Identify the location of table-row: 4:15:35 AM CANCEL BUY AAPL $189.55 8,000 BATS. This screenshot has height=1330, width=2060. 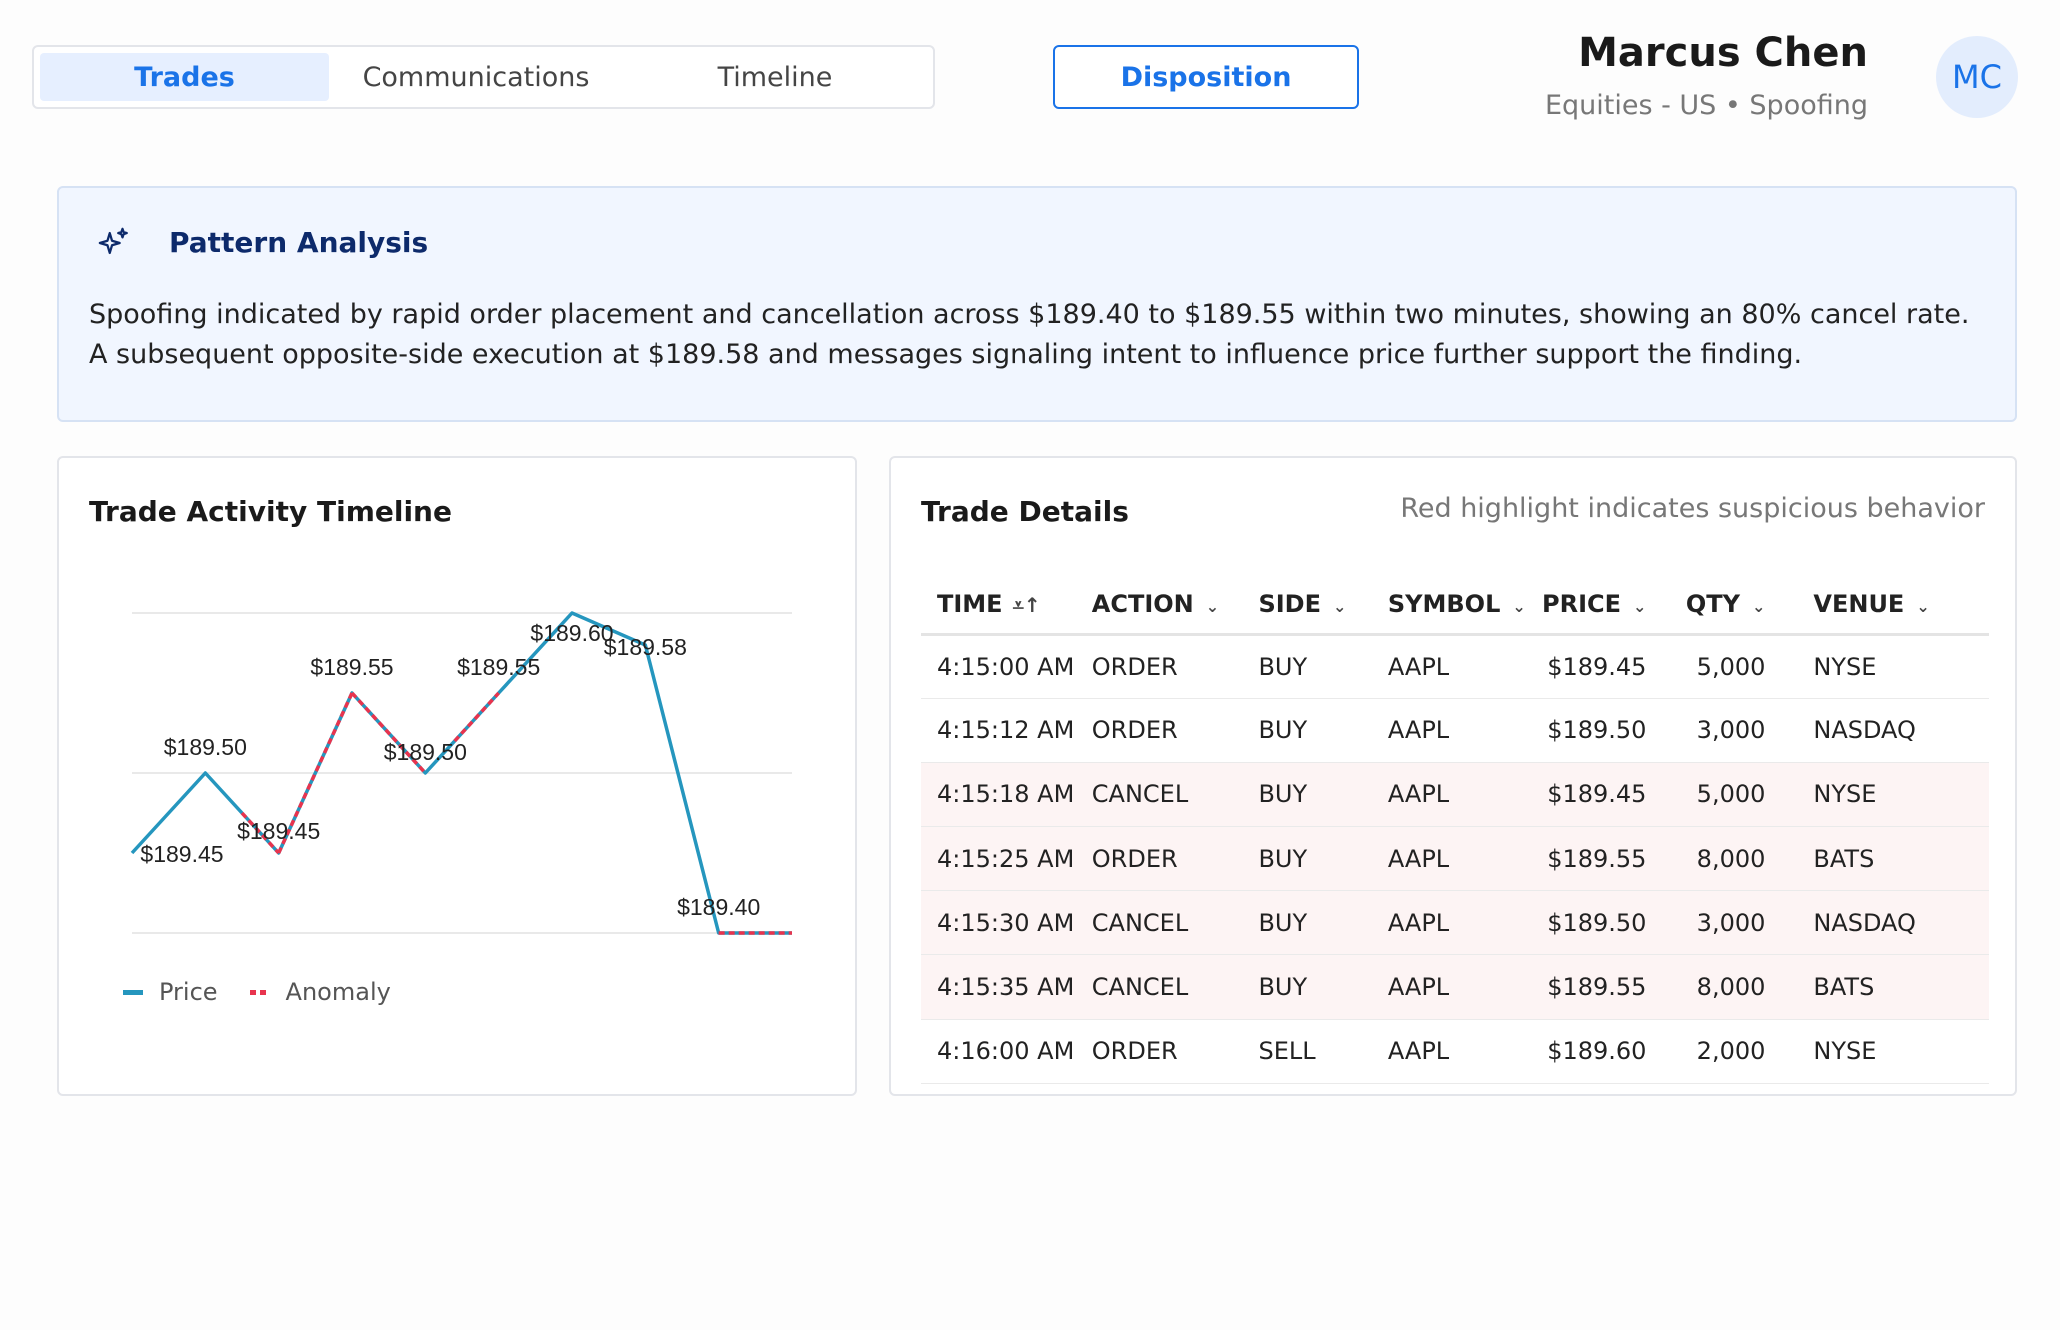
(1455, 987).